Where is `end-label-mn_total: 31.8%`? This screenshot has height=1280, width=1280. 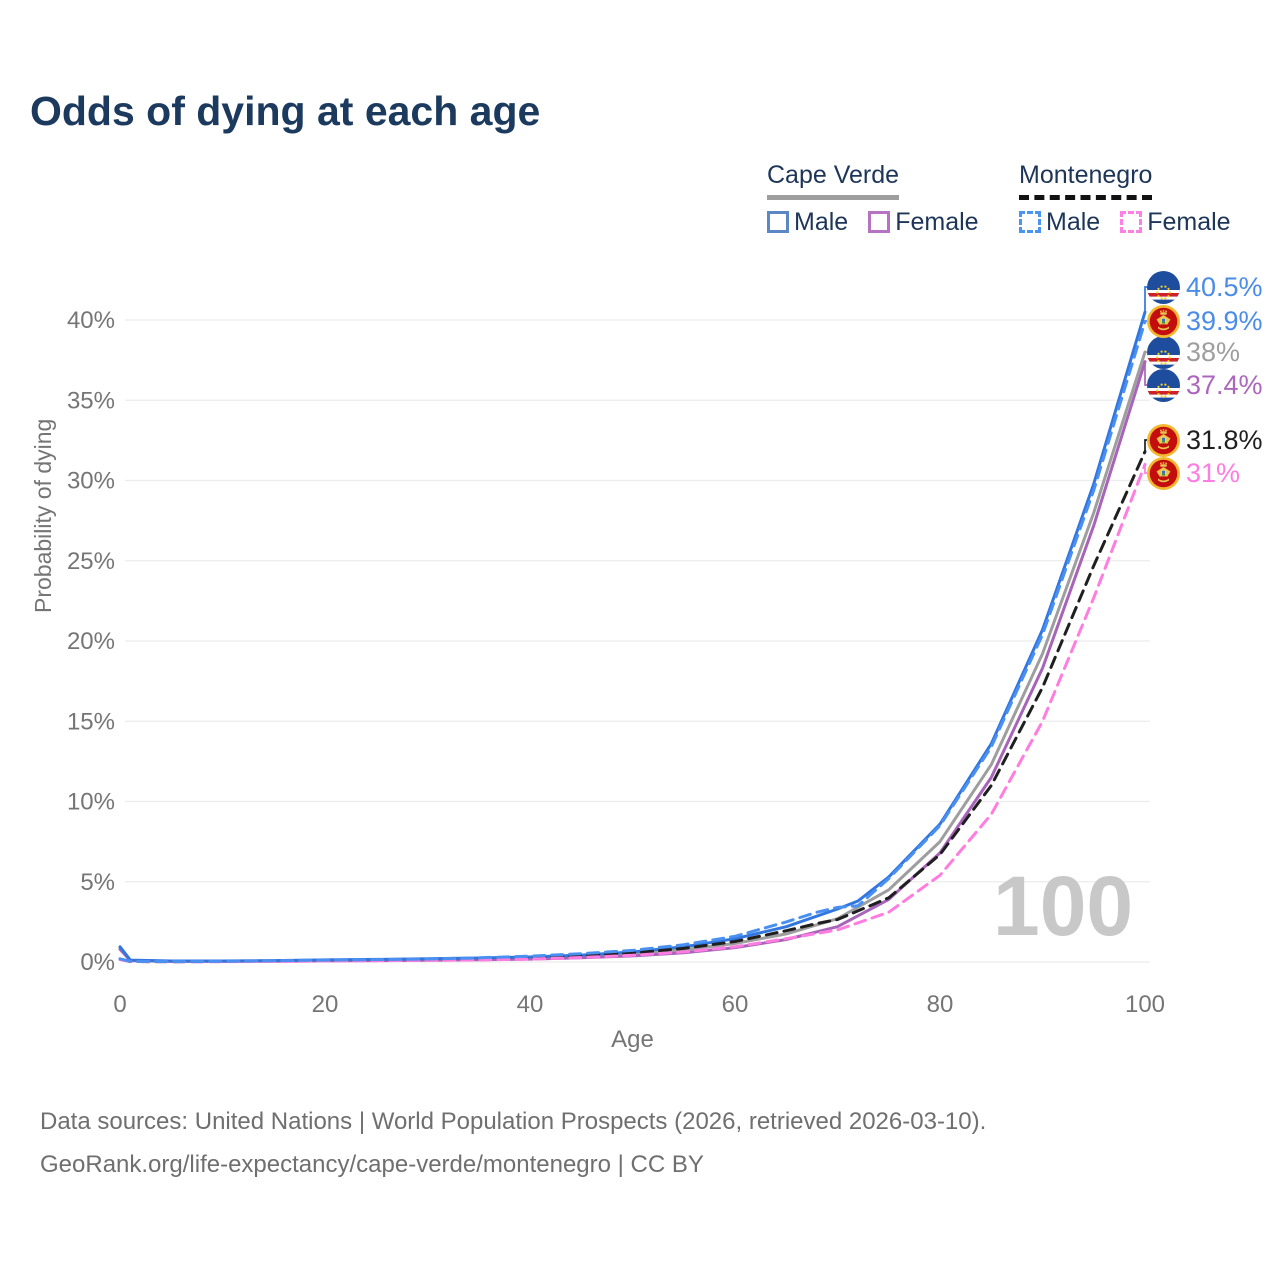 end-label-mn_total: 31.8% is located at coordinates (1205, 440).